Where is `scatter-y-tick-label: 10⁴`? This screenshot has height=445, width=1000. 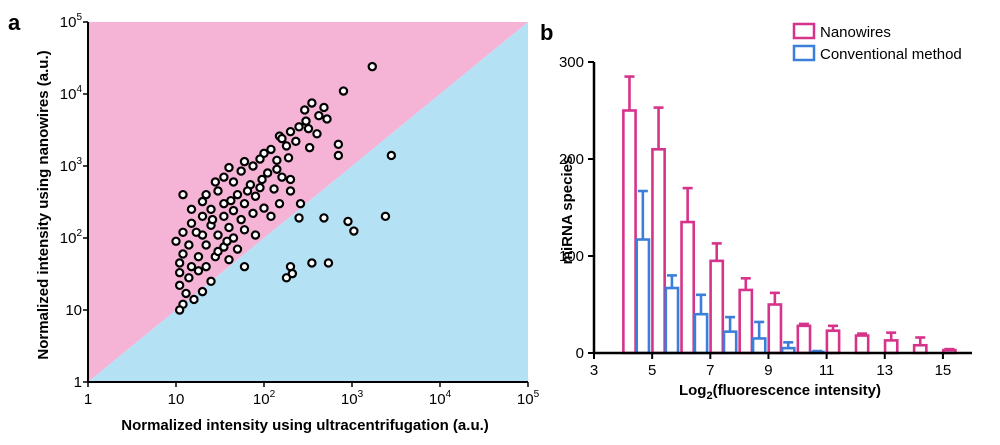 scatter-y-tick-label: 10⁴ is located at coordinates (71, 93).